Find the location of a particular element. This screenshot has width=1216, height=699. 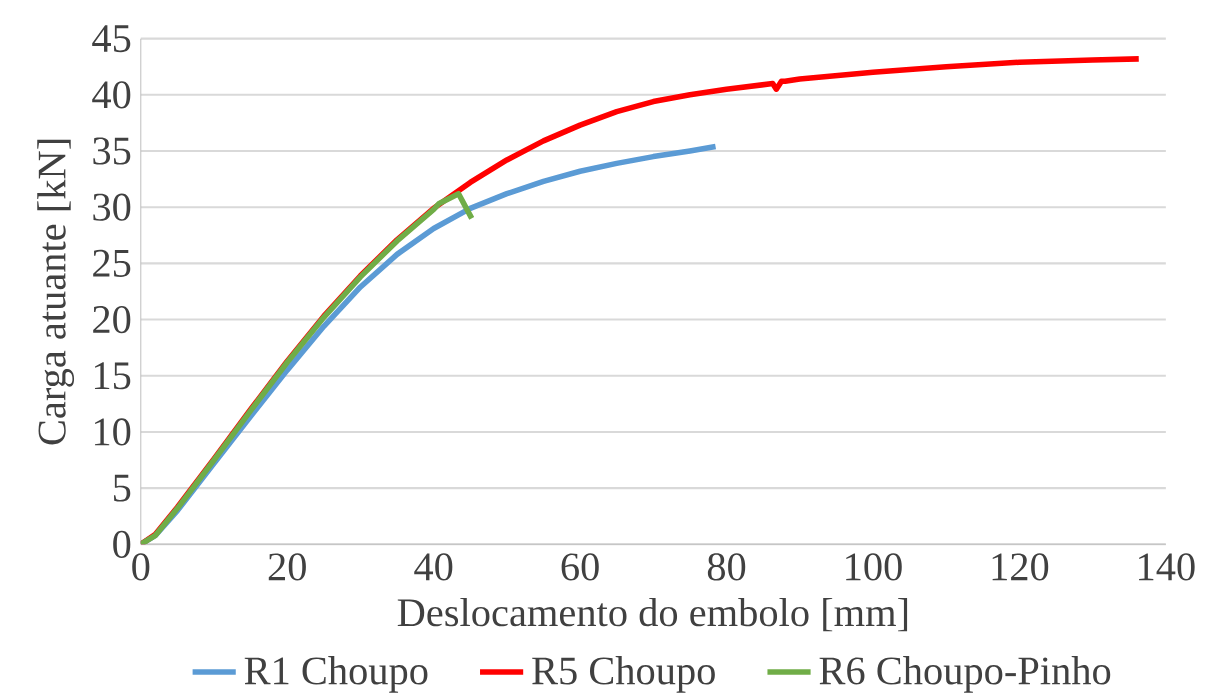

y-tick-label: 10 is located at coordinates (112, 432).